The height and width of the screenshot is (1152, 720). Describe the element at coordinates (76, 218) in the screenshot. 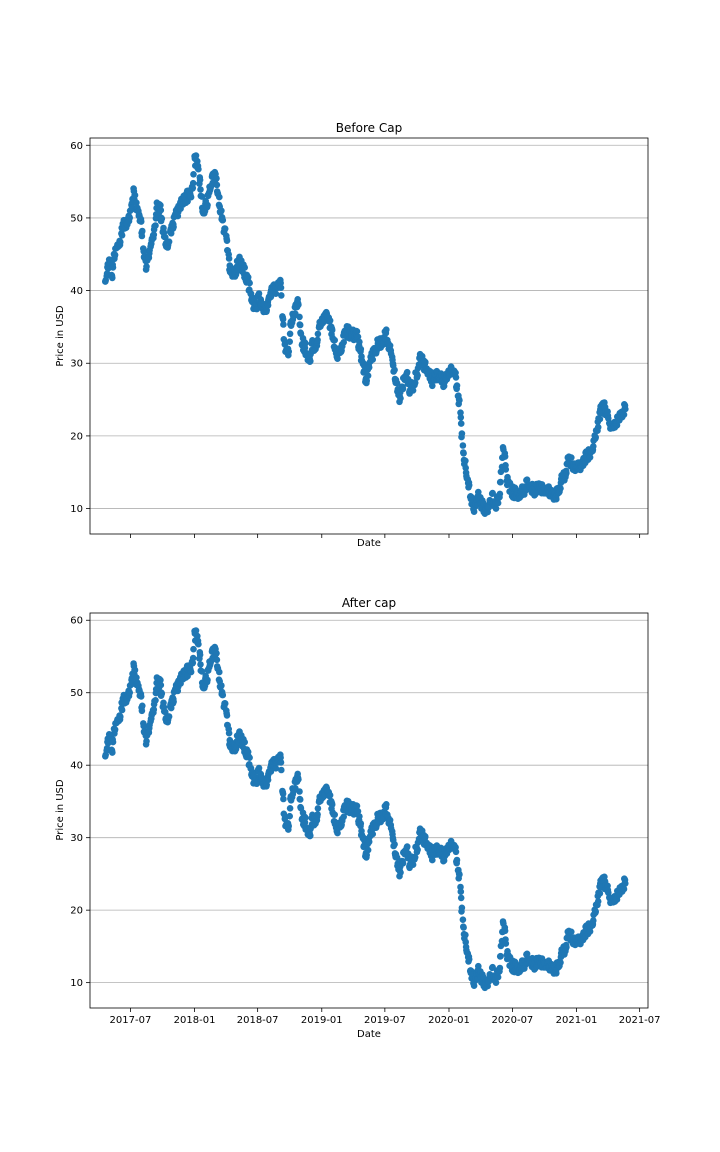

I see `y-tick-label: 50` at that location.